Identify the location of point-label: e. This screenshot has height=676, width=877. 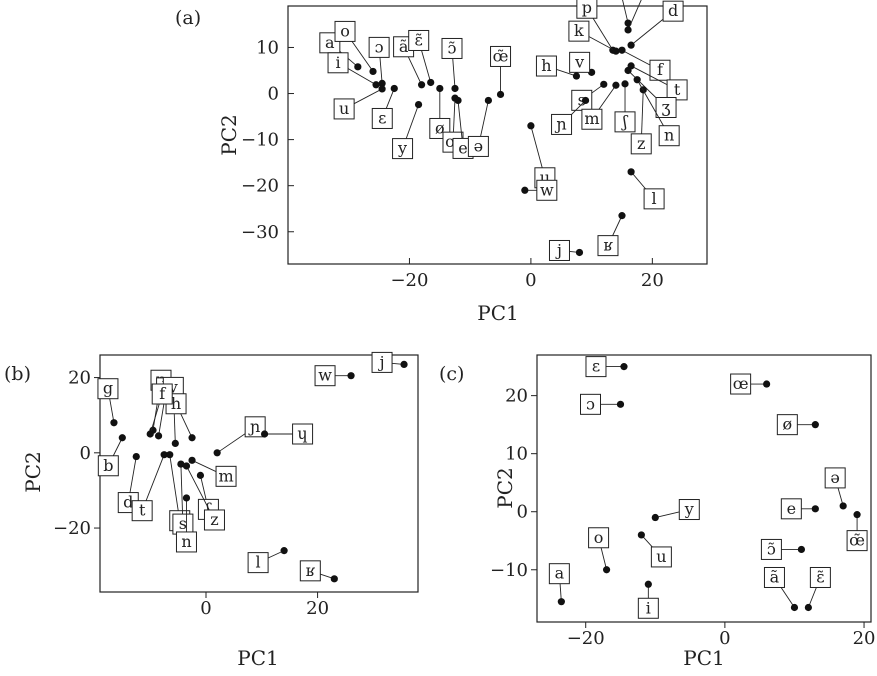
(462, 147).